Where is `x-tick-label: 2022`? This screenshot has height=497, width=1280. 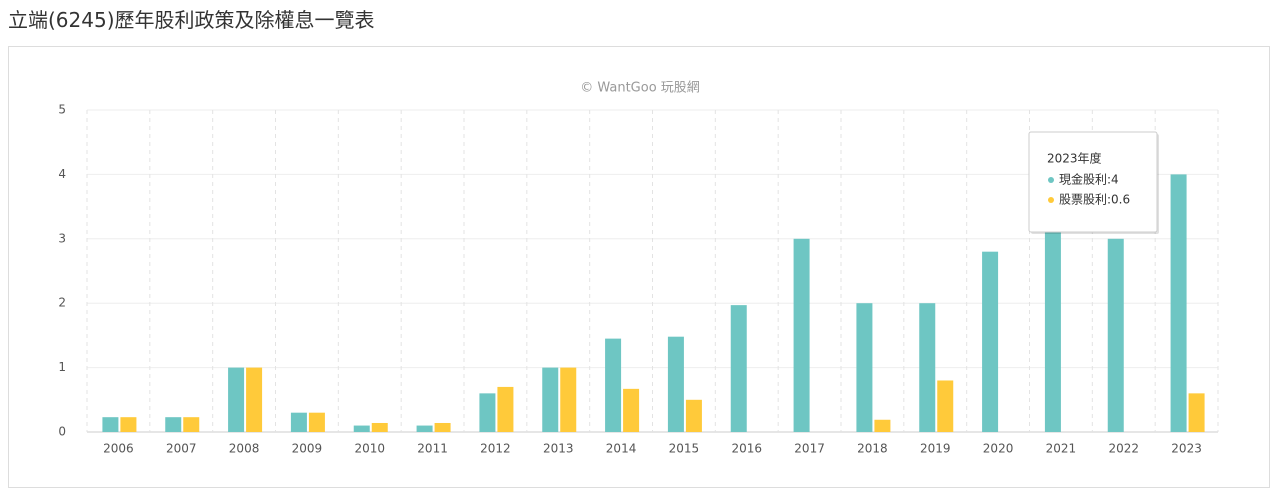
x-tick-label: 2022 is located at coordinates (1123, 449).